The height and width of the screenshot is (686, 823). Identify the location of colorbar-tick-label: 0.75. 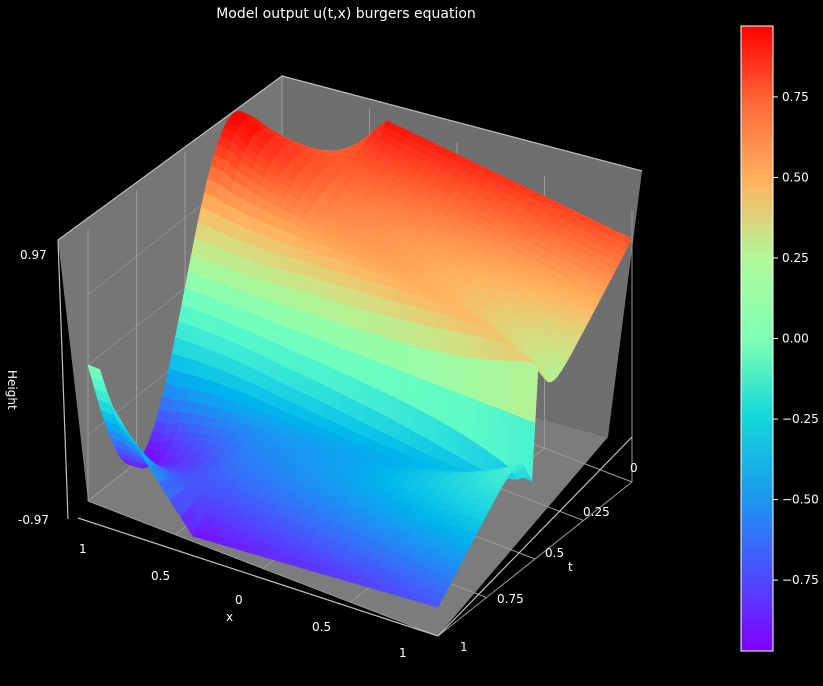
(795, 97).